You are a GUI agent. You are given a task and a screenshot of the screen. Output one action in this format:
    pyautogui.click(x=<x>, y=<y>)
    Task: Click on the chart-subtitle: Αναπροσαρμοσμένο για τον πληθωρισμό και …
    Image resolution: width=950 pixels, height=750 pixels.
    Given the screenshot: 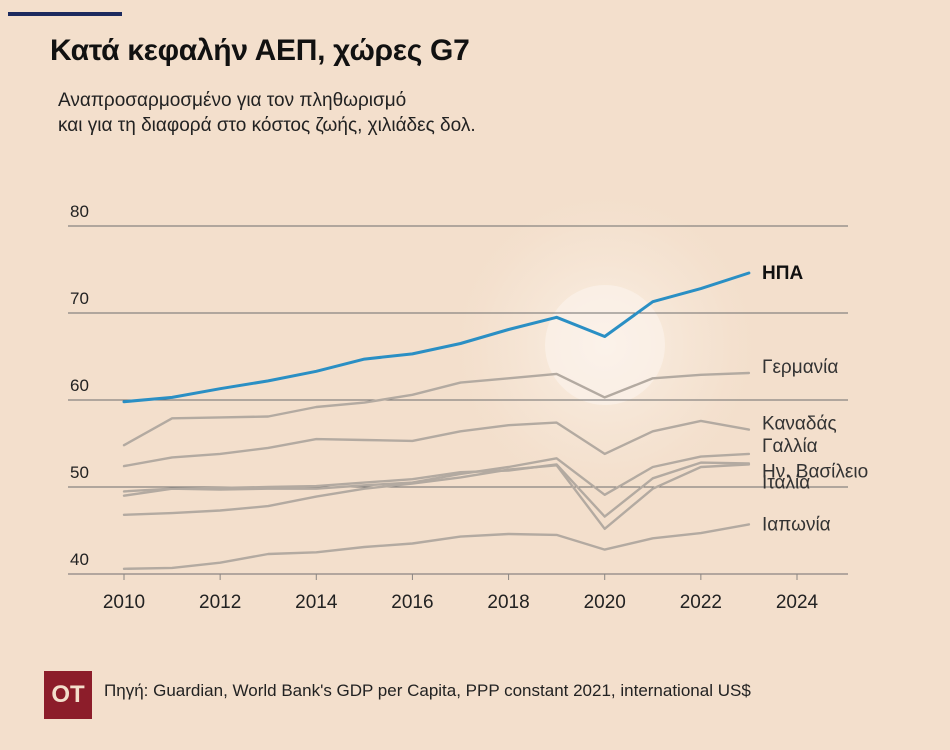 What is the action you would take?
    pyautogui.click(x=368, y=113)
    